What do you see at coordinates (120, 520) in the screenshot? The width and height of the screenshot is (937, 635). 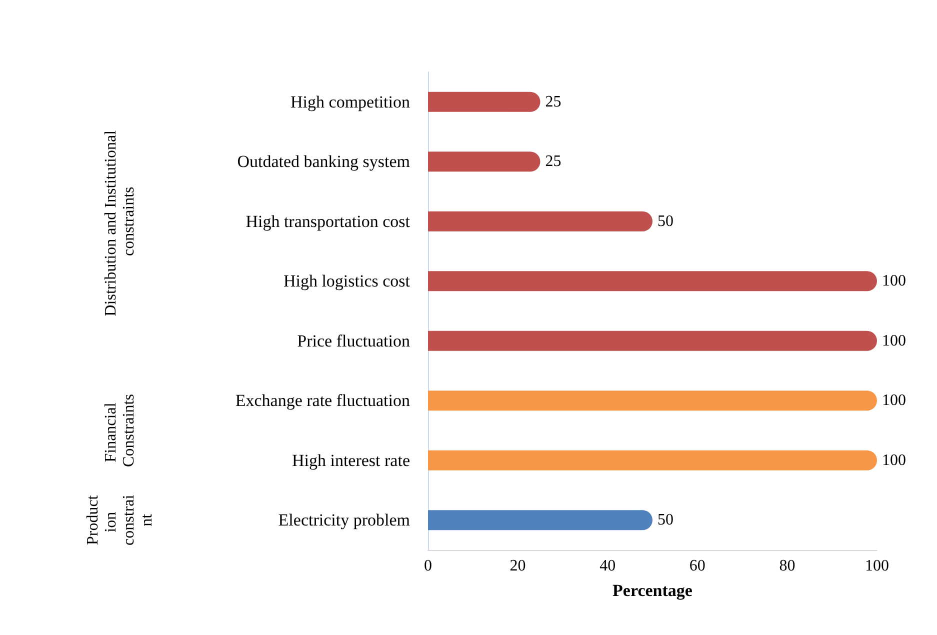 I see `text: Production constraint` at bounding box center [120, 520].